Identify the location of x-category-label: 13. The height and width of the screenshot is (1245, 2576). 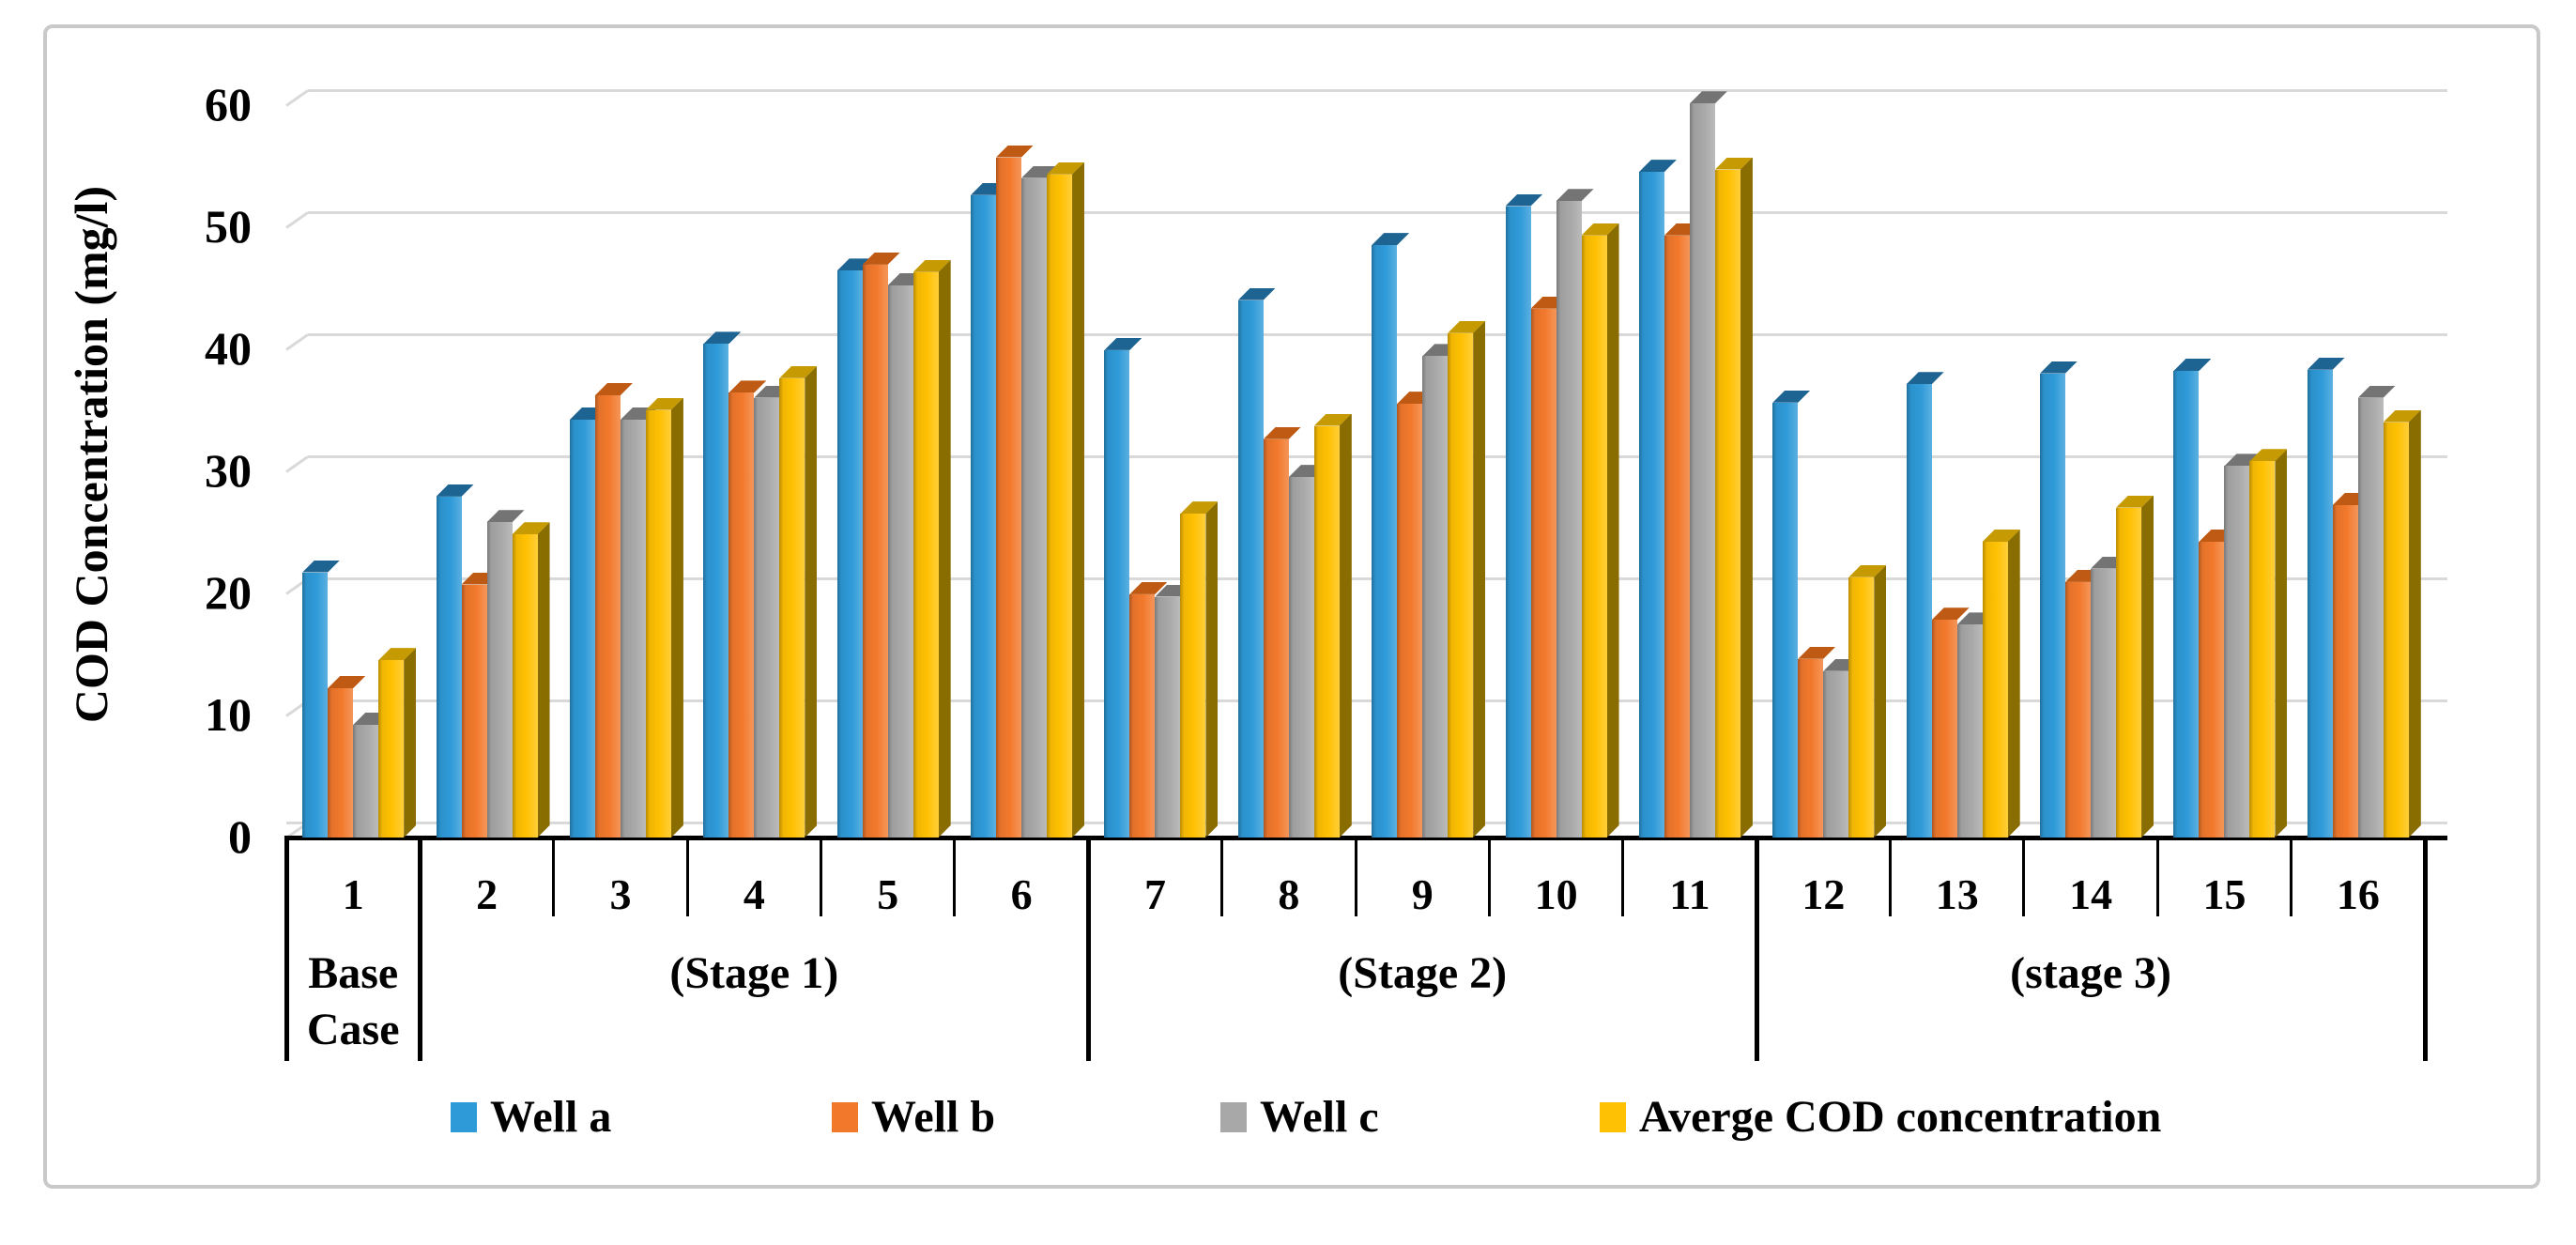
(1957, 894).